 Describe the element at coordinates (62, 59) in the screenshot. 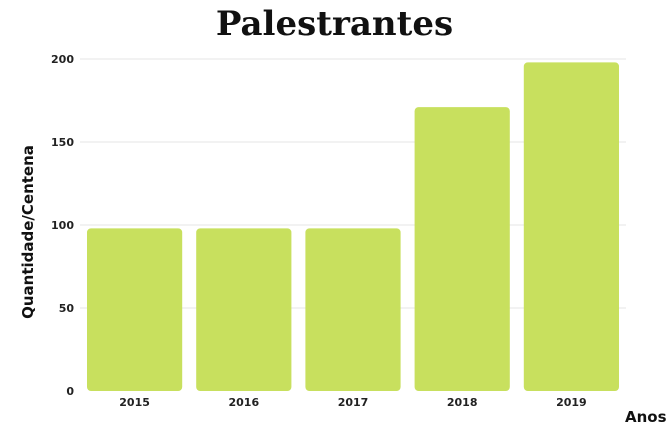

I see `y-tick-label: 200` at that location.